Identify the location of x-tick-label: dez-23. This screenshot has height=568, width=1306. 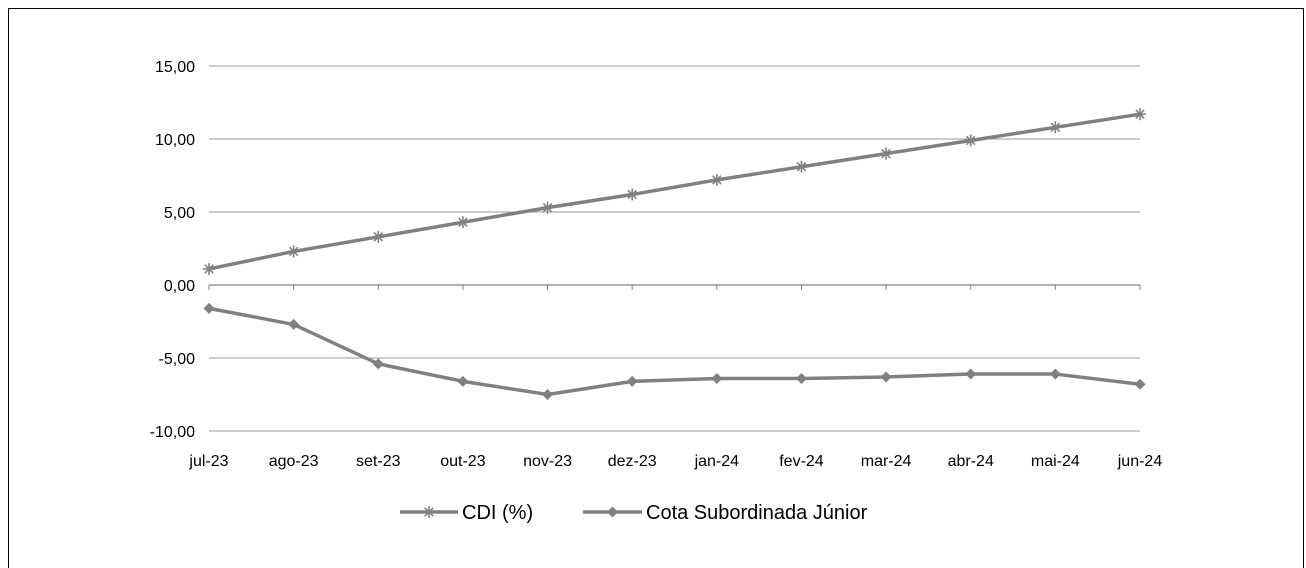
(632, 461).